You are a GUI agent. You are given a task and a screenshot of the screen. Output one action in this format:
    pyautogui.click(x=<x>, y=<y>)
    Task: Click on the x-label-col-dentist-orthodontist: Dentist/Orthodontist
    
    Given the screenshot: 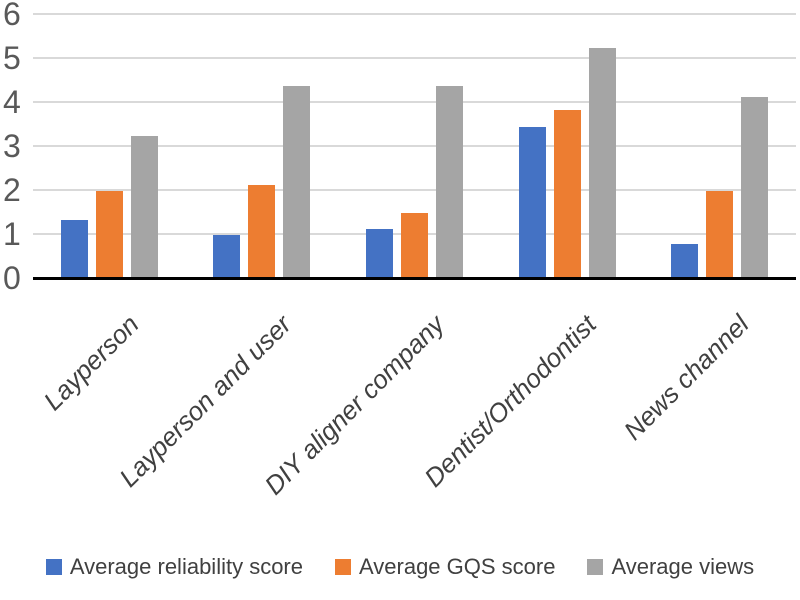 What is the action you would take?
    pyautogui.click(x=531, y=400)
    